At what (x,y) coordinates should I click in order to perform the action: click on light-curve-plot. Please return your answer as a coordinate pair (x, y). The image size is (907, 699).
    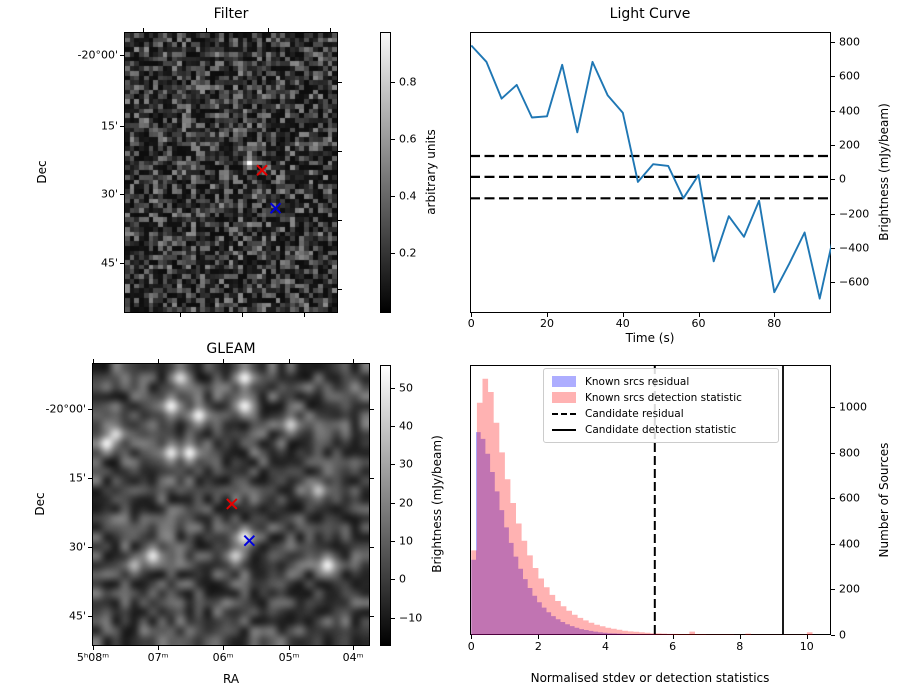
    Looking at the image, I should click on (650, 172).